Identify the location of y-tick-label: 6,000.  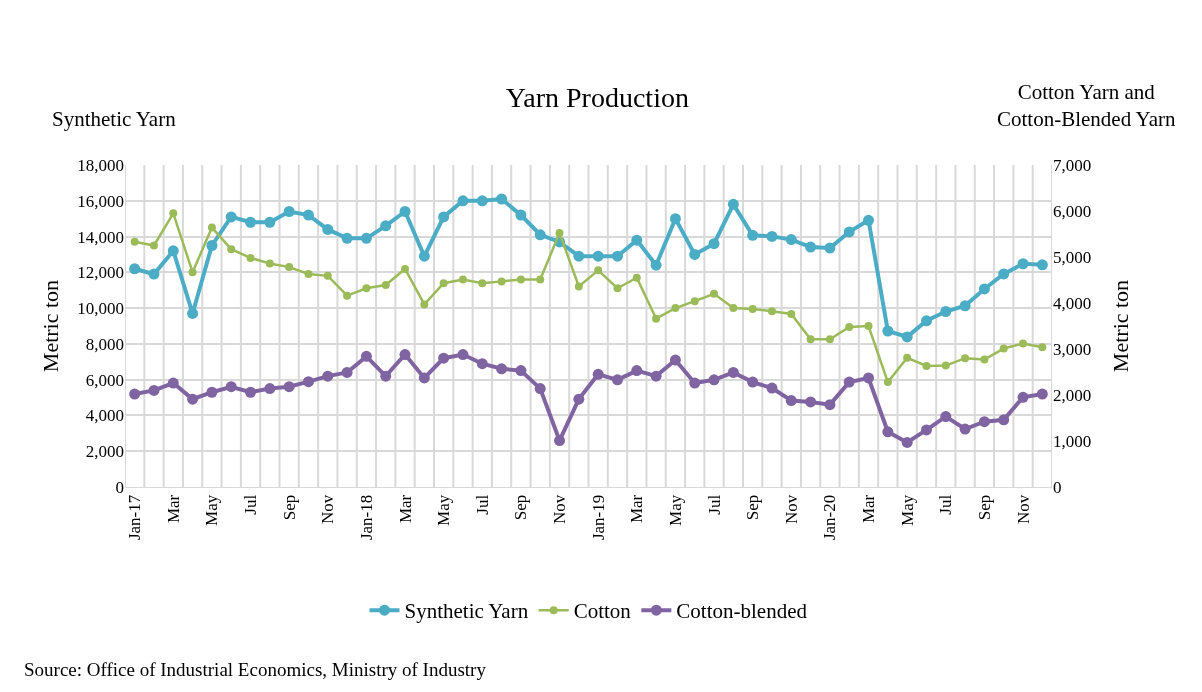
(104, 380).